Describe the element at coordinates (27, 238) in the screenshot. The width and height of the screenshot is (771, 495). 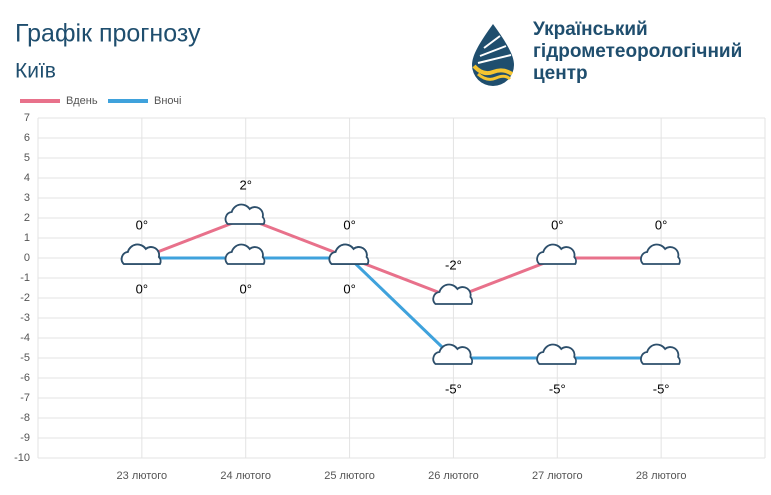
I see `y-tick-label: 1` at that location.